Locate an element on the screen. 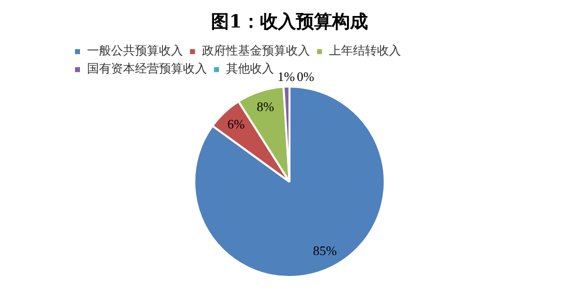 The width and height of the screenshot is (579, 292). legend-label: 其他收入 is located at coordinates (250, 69).